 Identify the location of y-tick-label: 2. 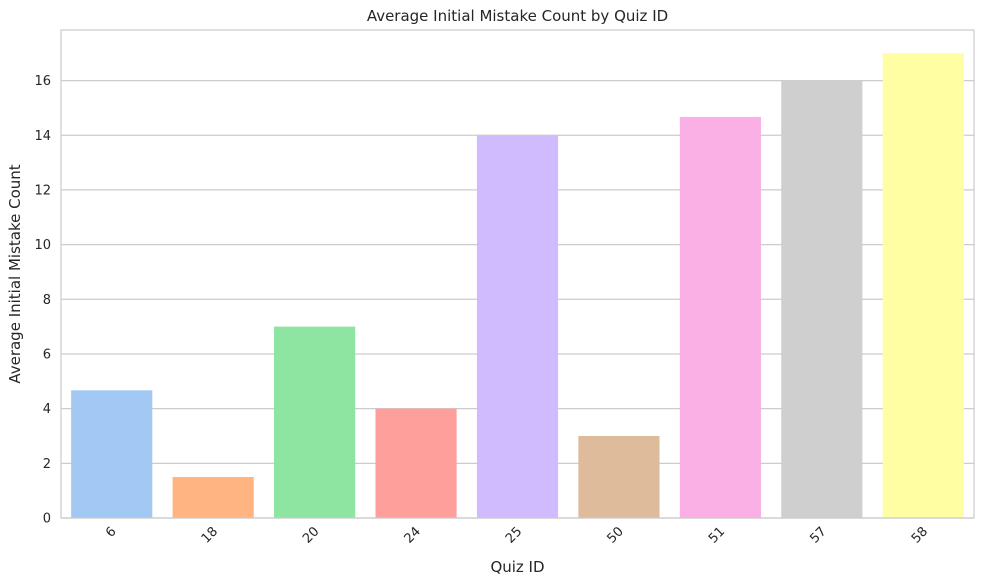
(47, 464).